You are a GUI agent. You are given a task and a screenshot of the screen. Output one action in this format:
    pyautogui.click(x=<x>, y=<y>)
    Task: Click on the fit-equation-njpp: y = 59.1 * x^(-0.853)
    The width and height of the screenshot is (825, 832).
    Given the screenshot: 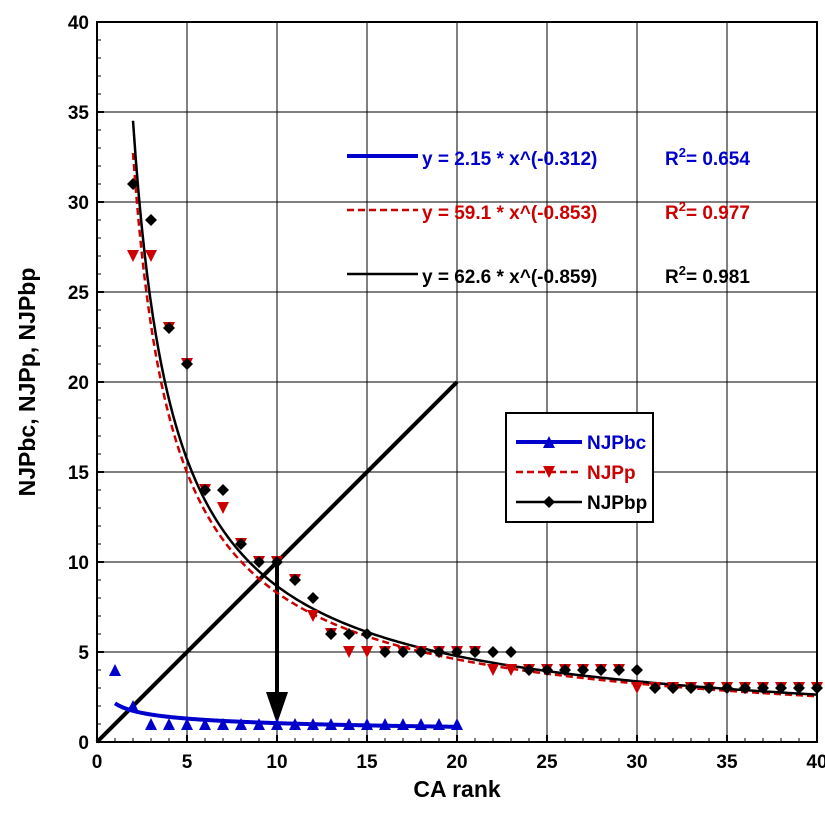 What is the action you would take?
    pyautogui.click(x=509, y=213)
    